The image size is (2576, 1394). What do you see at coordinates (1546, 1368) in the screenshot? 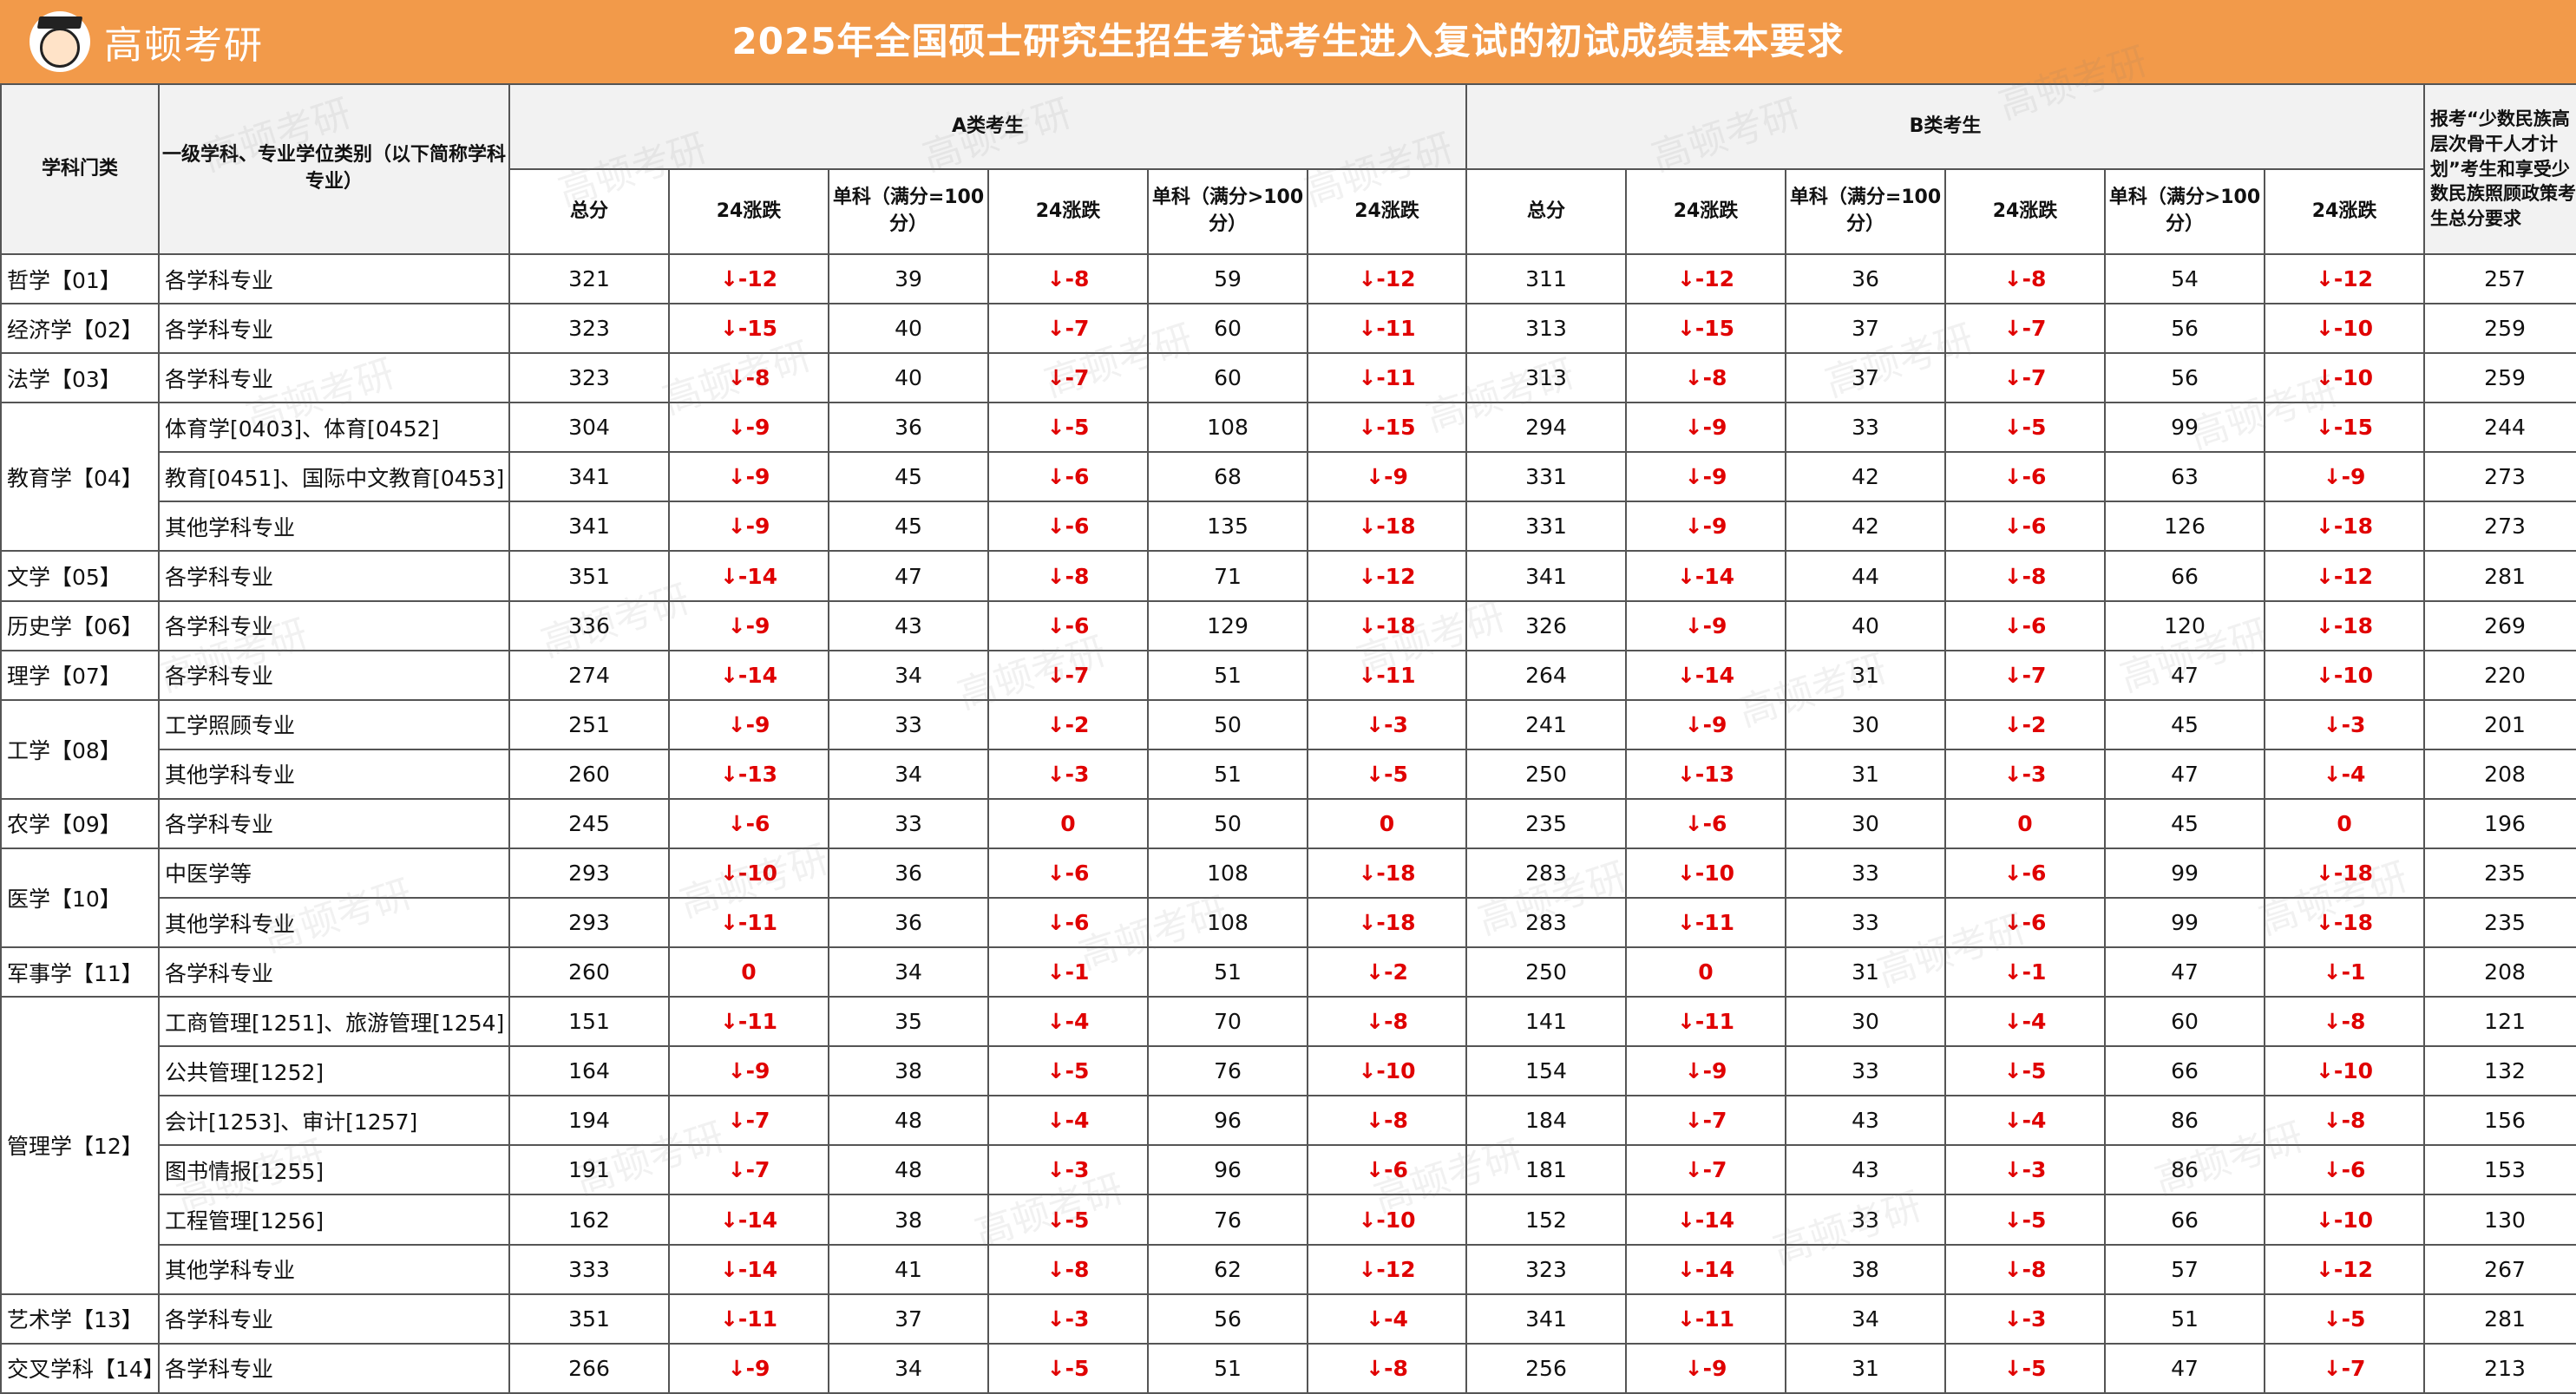
I see `score-cell: 256` at bounding box center [1546, 1368].